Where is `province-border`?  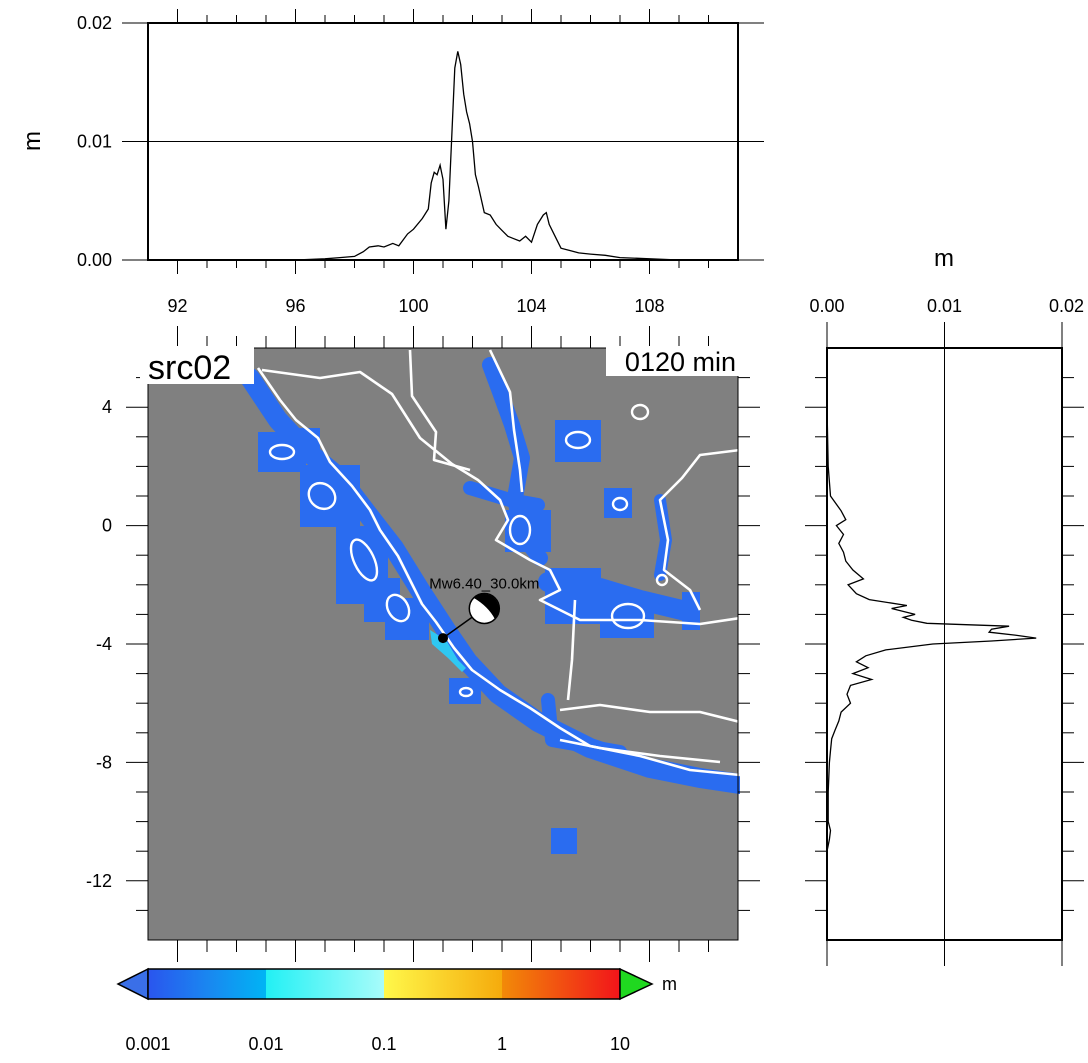
province-border is located at coordinates (571, 650).